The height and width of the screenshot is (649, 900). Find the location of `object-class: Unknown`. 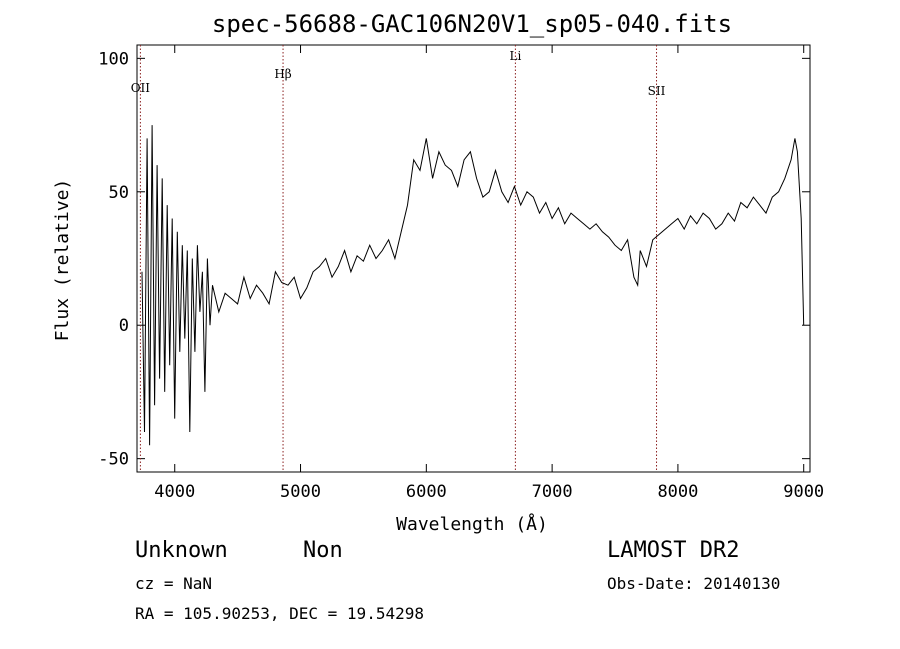

object-class: Unknown is located at coordinates (181, 550).